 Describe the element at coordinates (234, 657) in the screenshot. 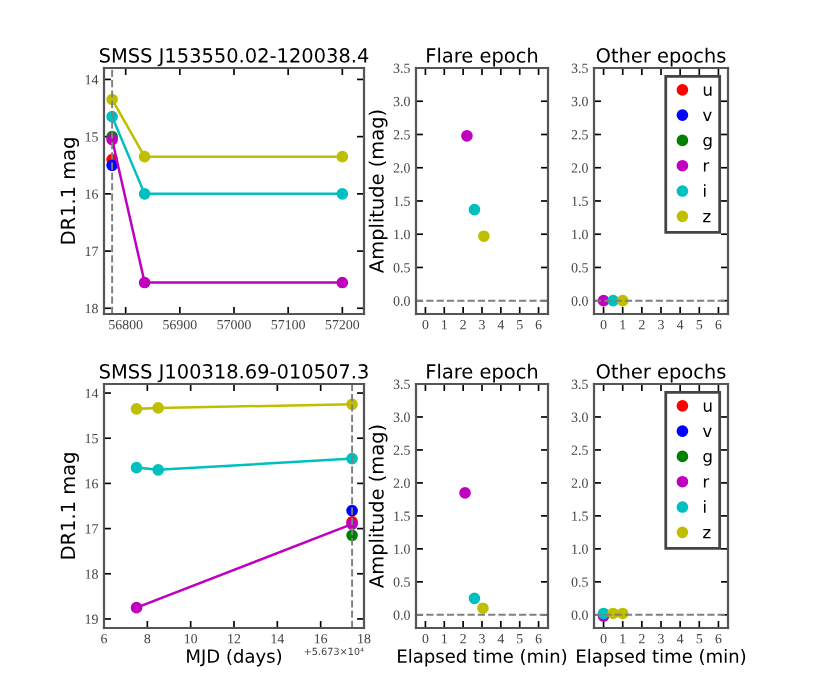

I see `x-axis-title: MJD (days)` at that location.